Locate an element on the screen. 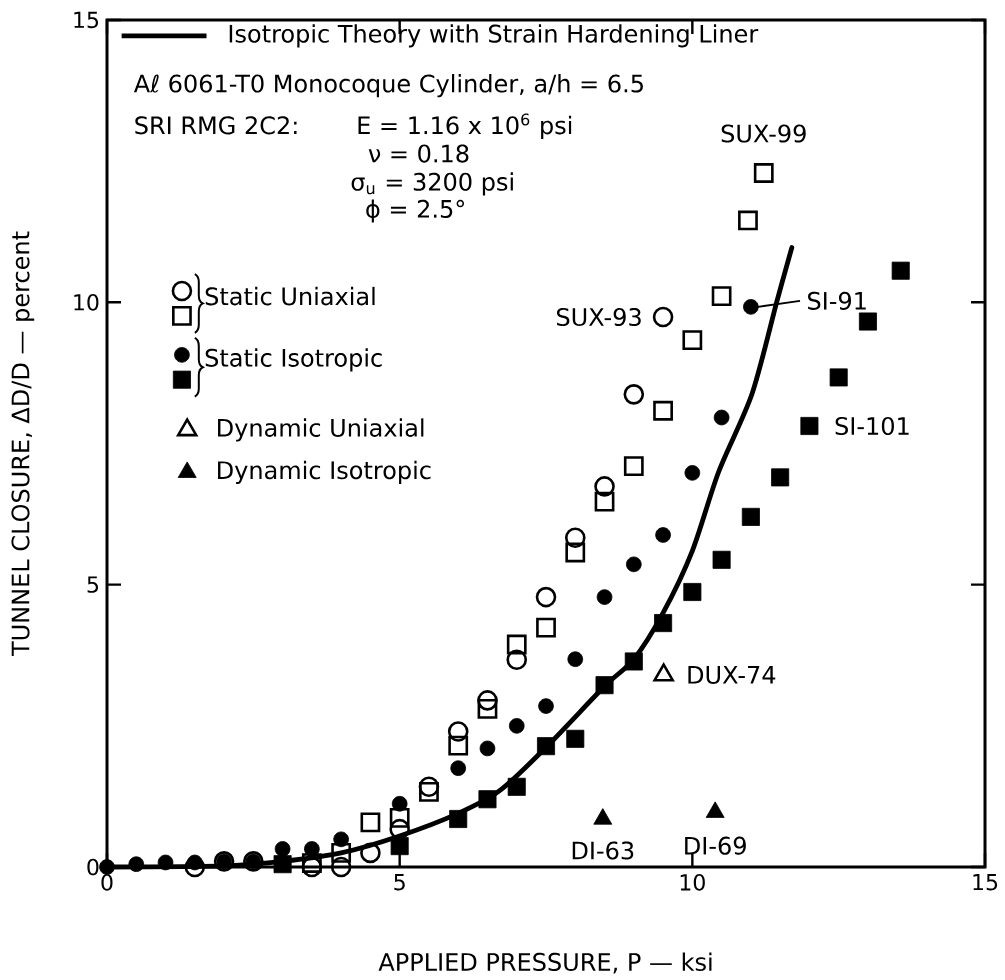  annotation: SI-101 is located at coordinates (872, 426).